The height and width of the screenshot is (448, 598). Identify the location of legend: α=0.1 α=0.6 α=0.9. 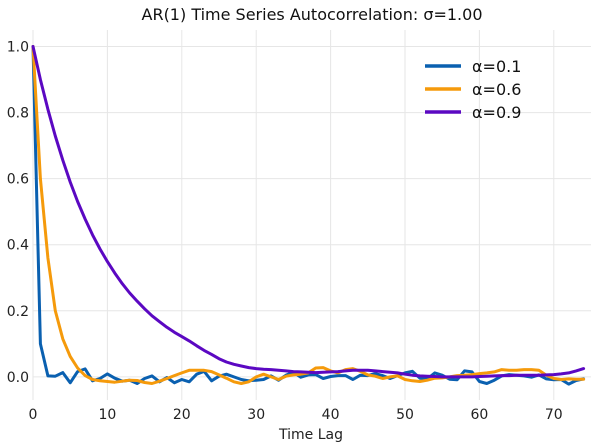
(473, 89).